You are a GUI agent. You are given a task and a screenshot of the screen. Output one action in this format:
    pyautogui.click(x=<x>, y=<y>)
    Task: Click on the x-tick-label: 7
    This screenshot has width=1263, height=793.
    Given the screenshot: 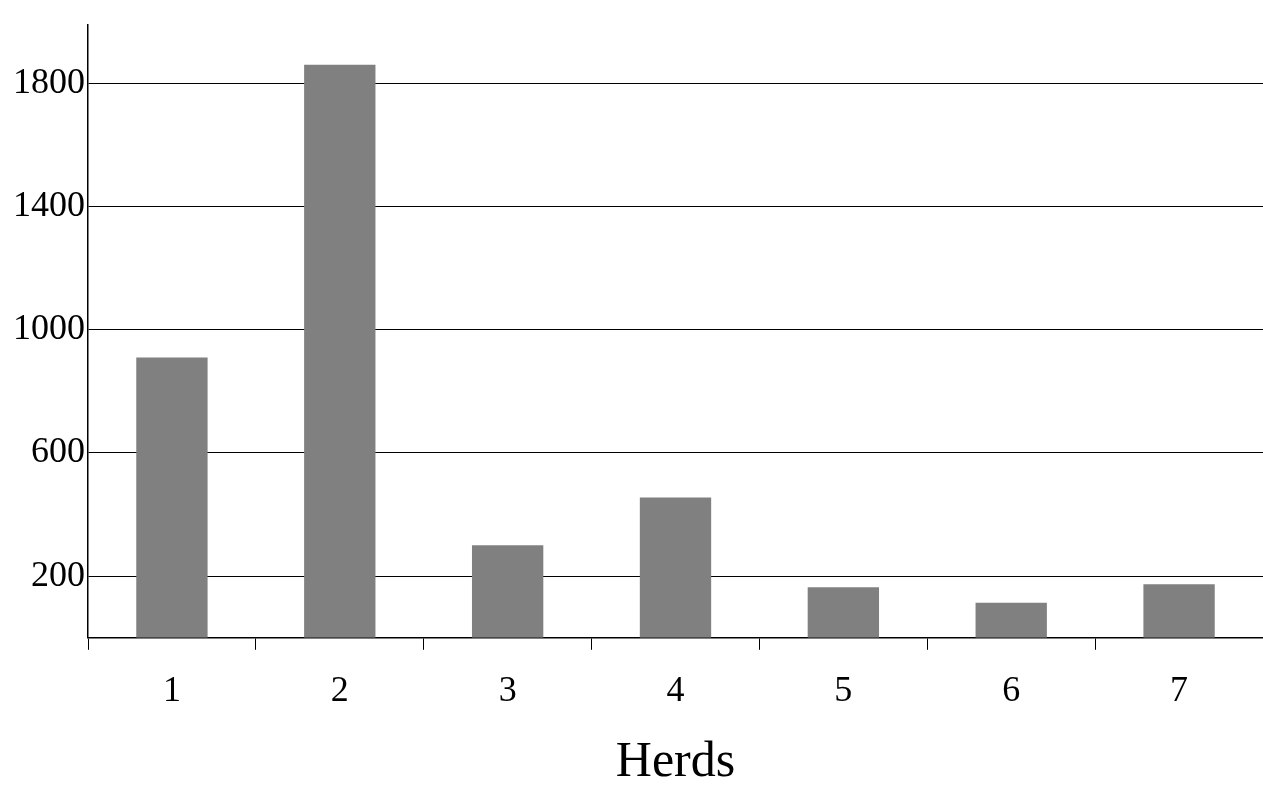 What is the action you would take?
    pyautogui.click(x=1179, y=688)
    